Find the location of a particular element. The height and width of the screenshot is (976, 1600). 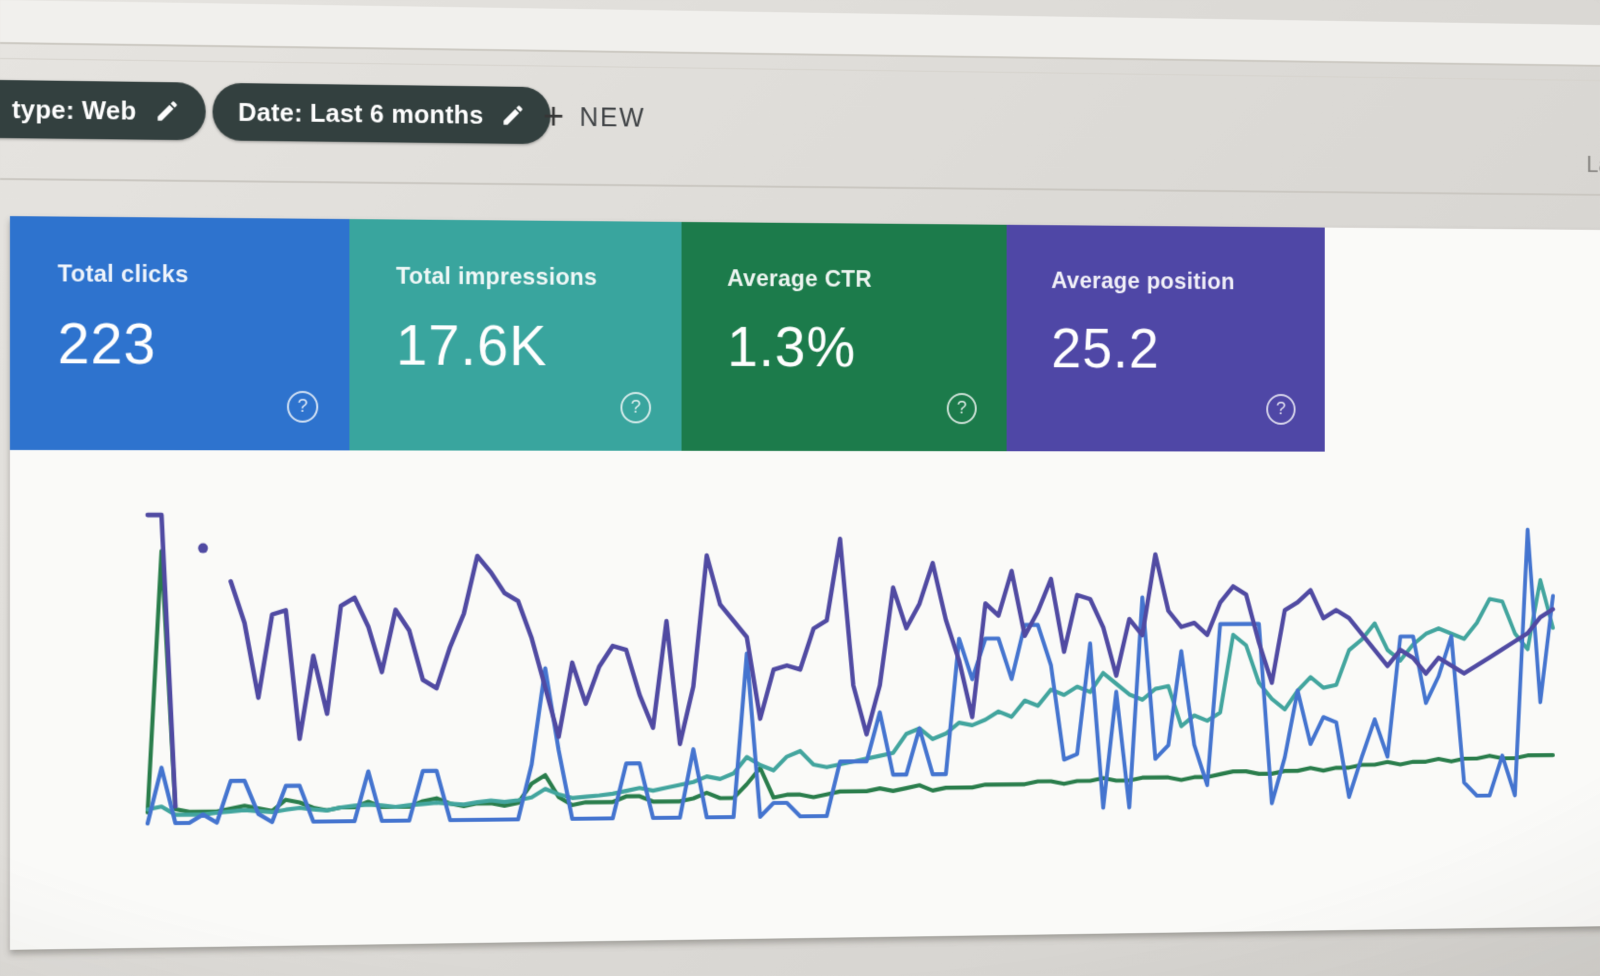

filter-chip-date-range: Date: Last 6 months is located at coordinates (381, 113).